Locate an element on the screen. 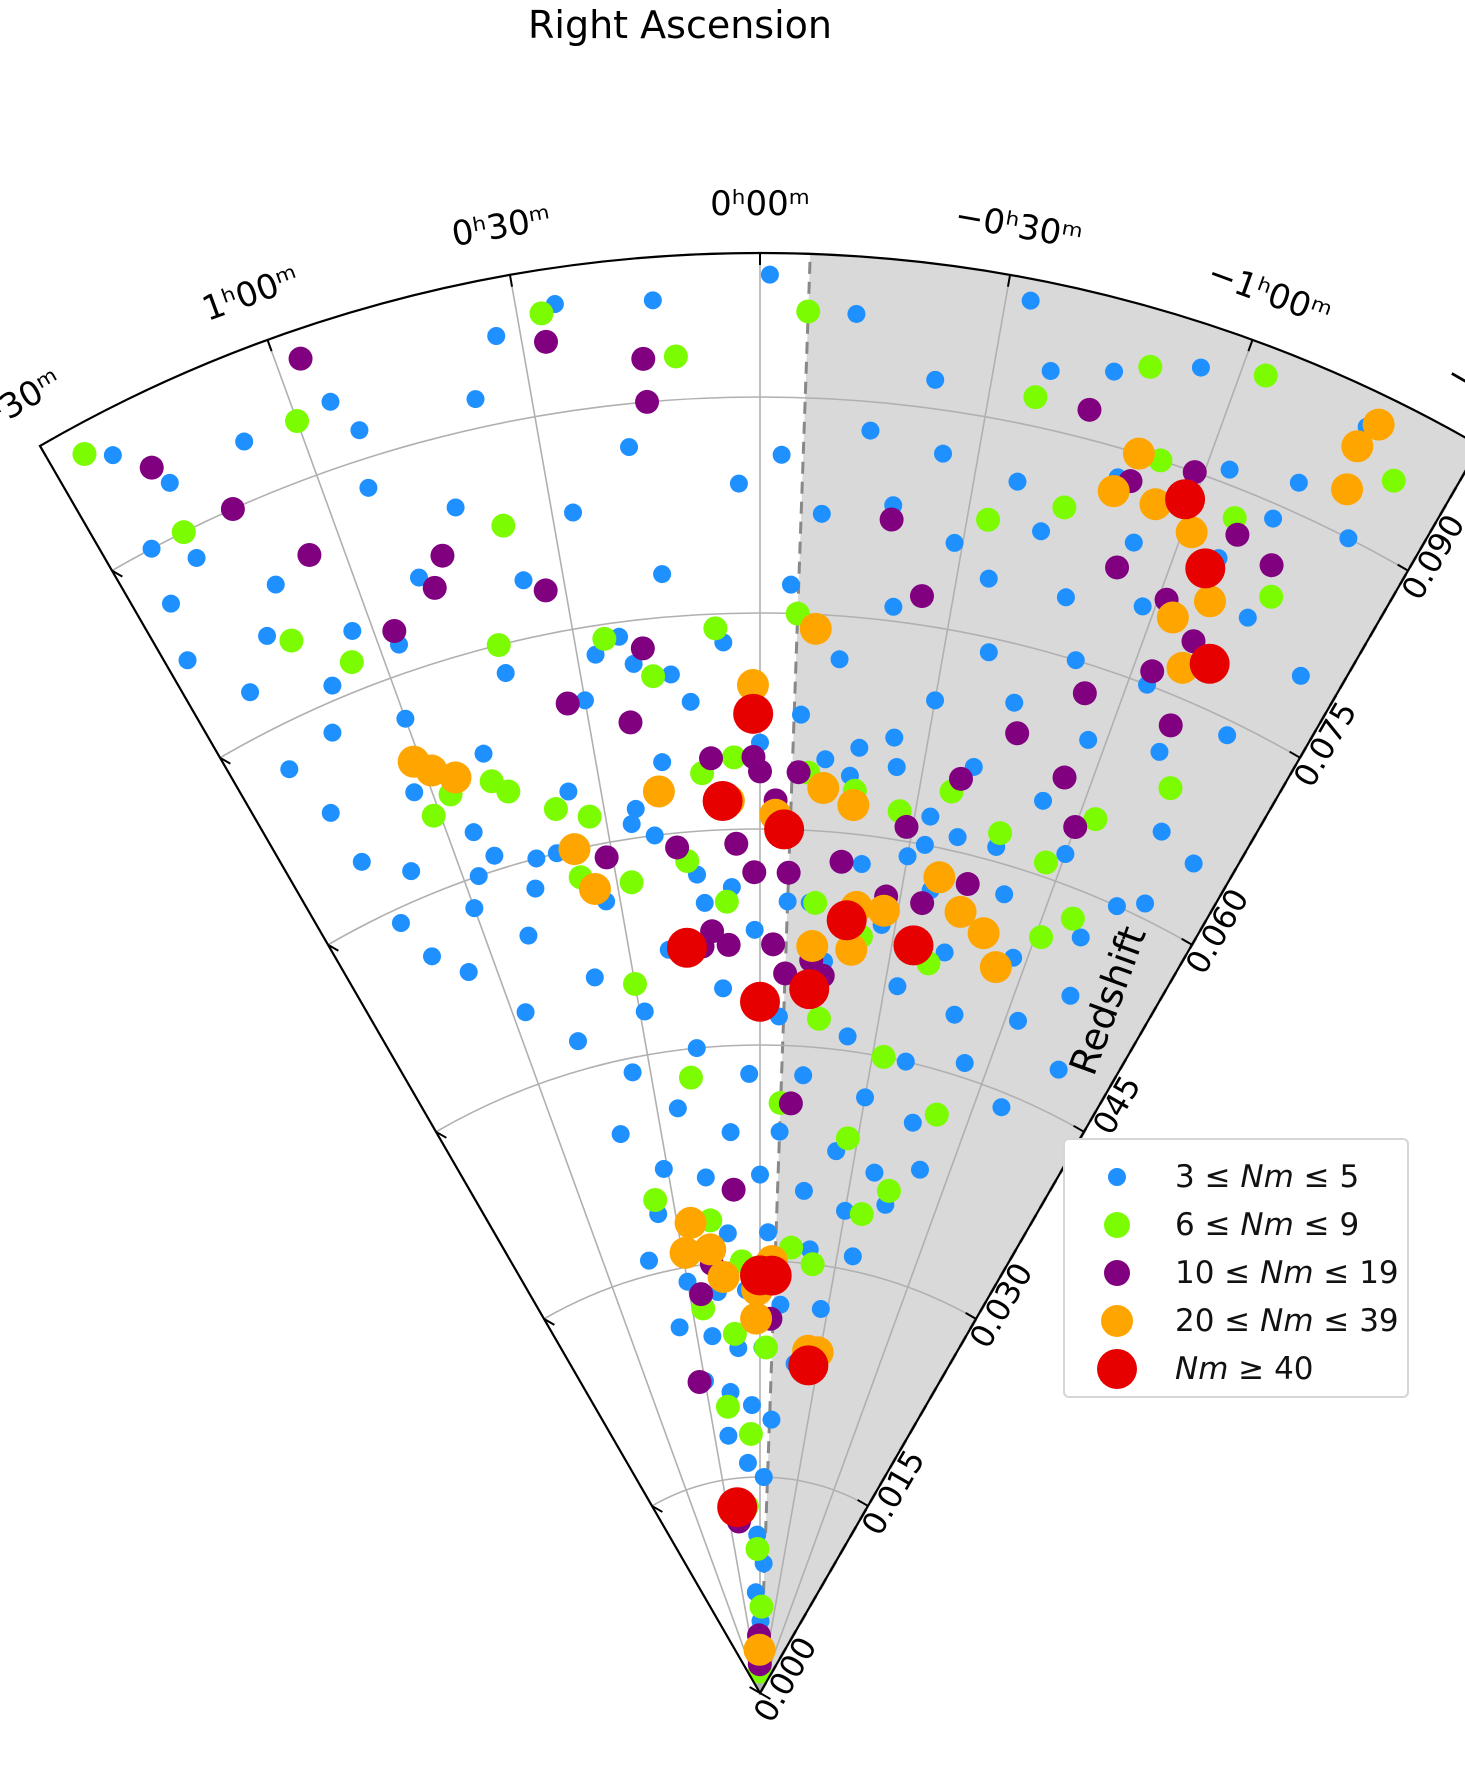  legend-label: 3 ≤ Nm ≤ 5 is located at coordinates (1267, 1177).